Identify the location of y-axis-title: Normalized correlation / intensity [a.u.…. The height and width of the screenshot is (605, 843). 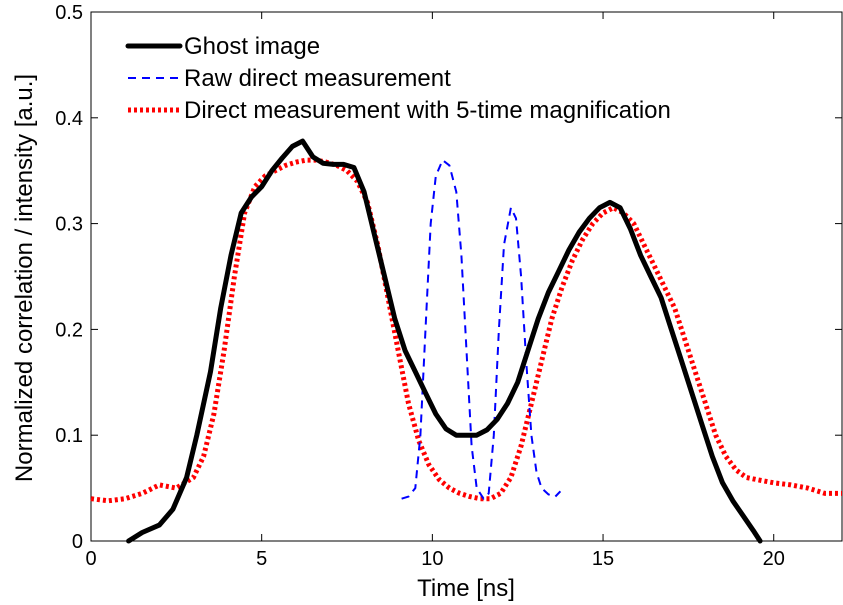
(24, 278).